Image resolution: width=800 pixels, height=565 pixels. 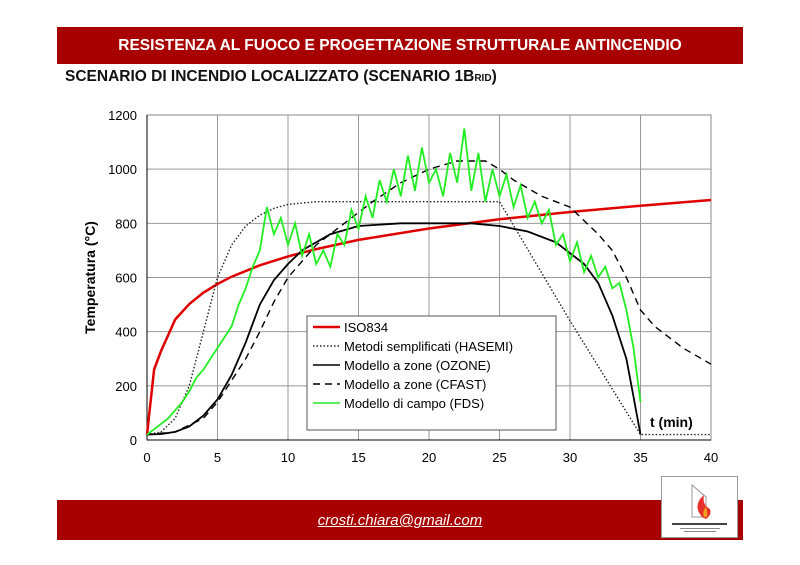 What do you see at coordinates (483, 78) in the screenshot?
I see `subtitle-subscript: RID` at bounding box center [483, 78].